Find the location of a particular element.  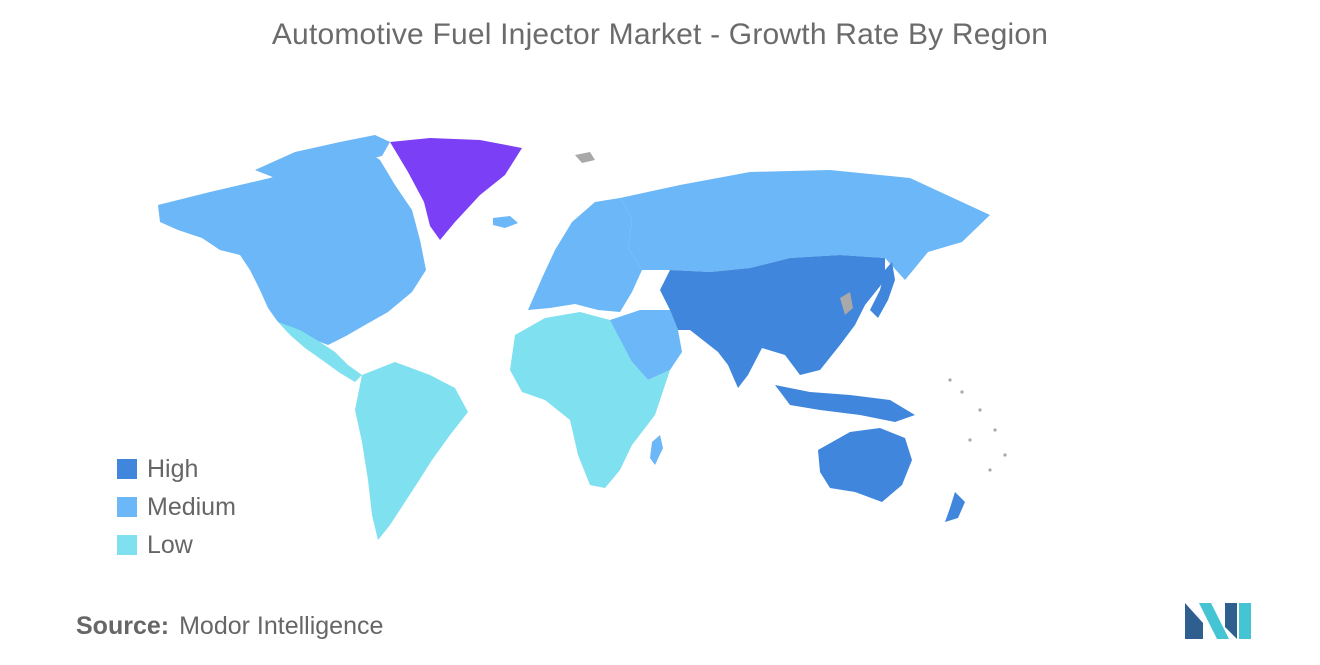

region-madagascar is located at coordinates (656, 450).